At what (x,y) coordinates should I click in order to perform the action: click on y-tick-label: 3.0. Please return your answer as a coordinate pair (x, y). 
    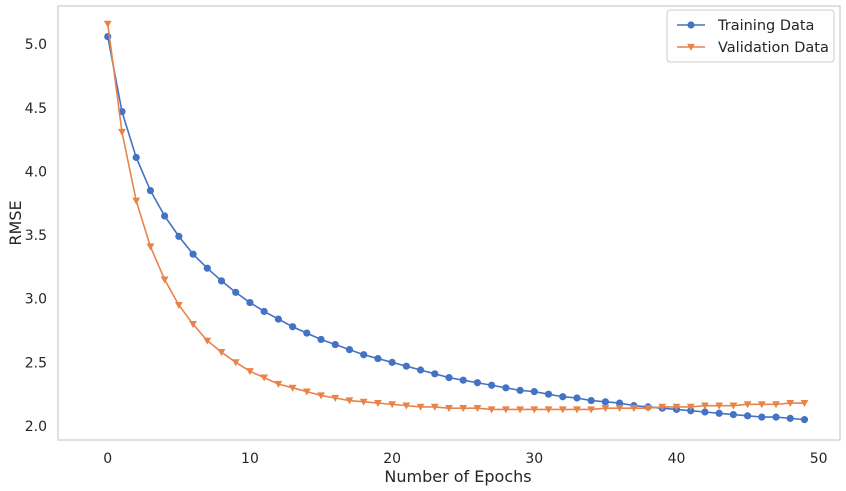
    Looking at the image, I should click on (36, 300).